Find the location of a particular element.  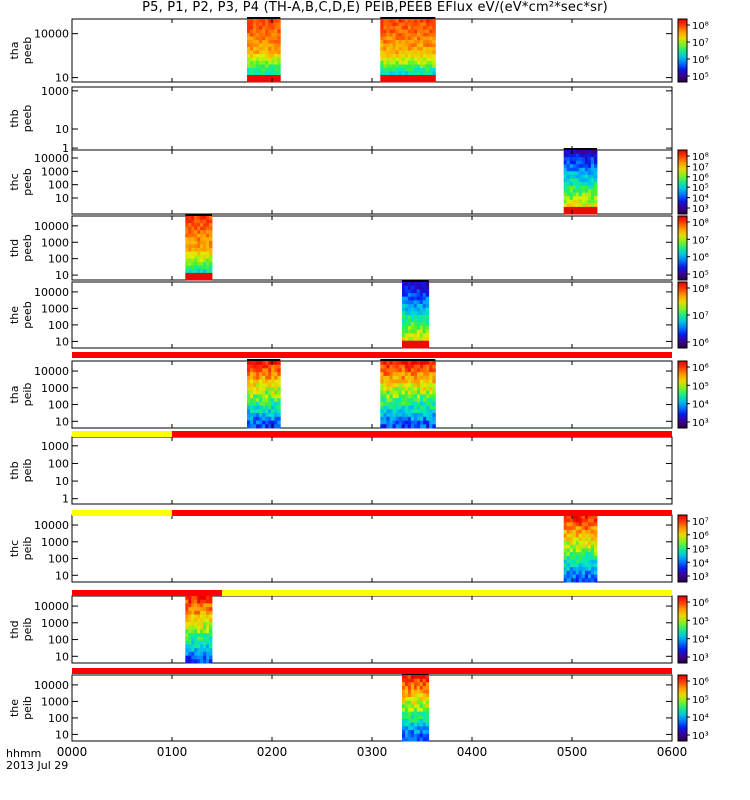

mode-bar-segment is located at coordinates (447, 593).